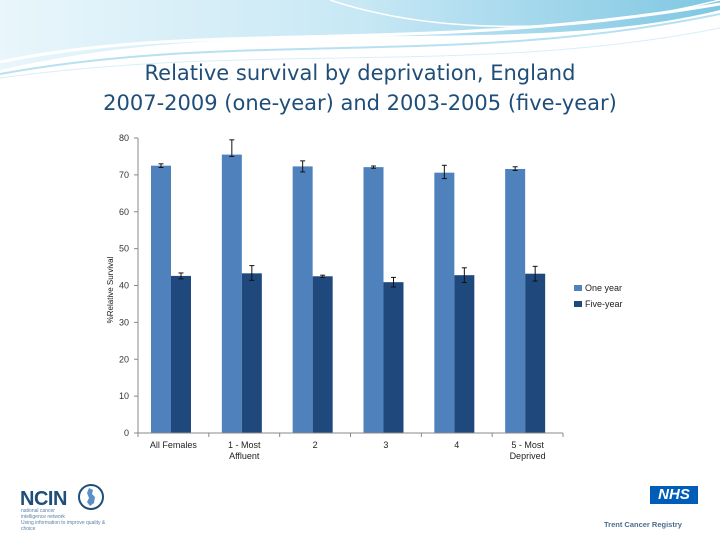 The height and width of the screenshot is (540, 720). I want to click on x-category-label: Affluent, so click(244, 456).